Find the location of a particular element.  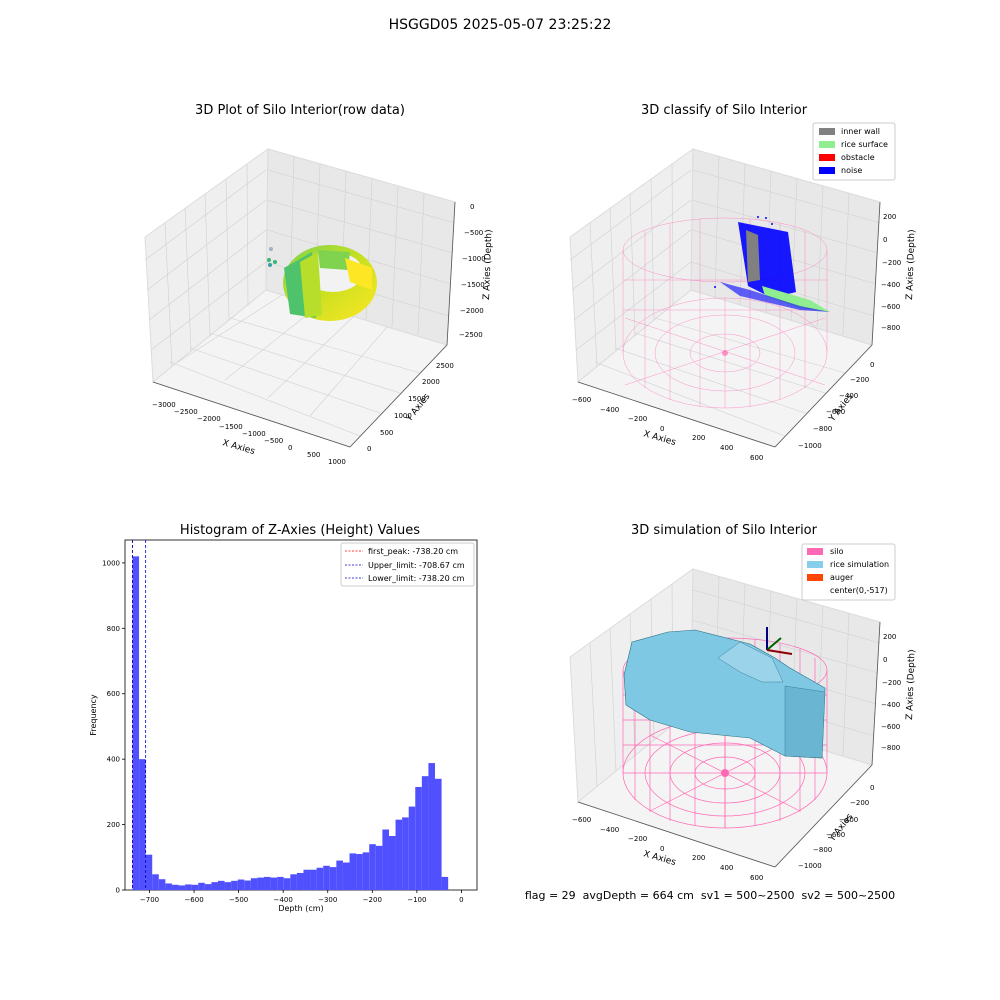

classify-z-tick: −400 is located at coordinates (890, 285).